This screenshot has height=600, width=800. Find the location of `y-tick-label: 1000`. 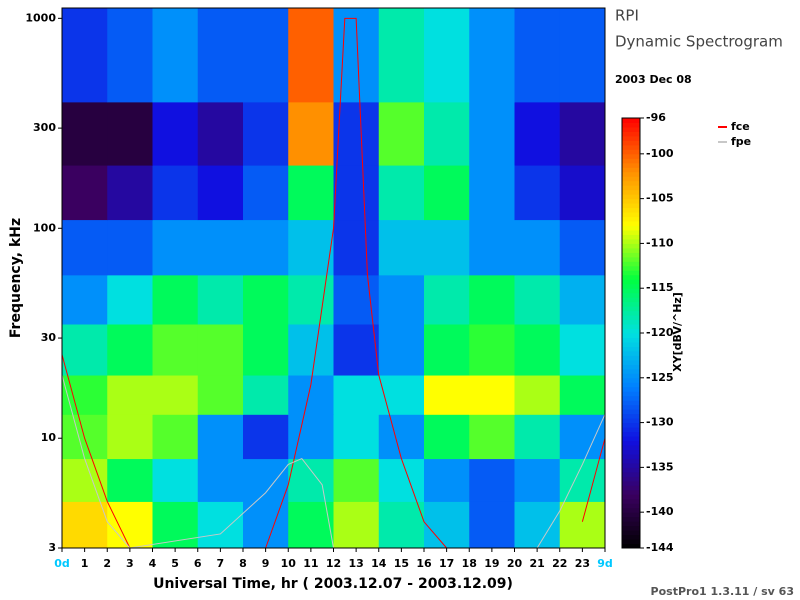

y-tick-label: 1000 is located at coordinates (40, 17).